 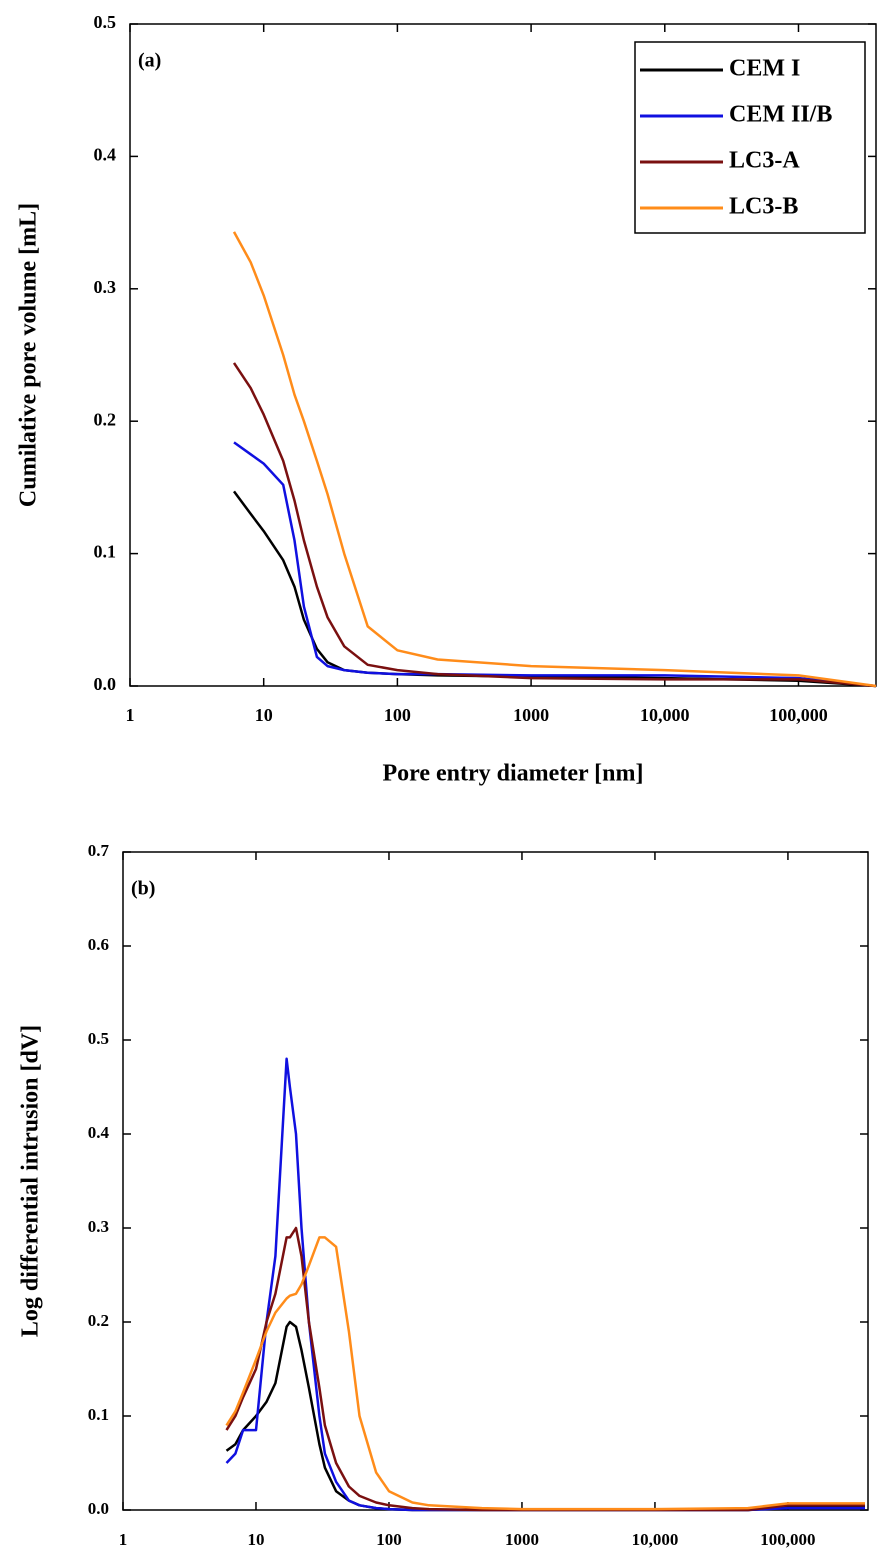 What do you see at coordinates (780, 115) in the screenshot?
I see `legend-label: CEM II/B` at bounding box center [780, 115].